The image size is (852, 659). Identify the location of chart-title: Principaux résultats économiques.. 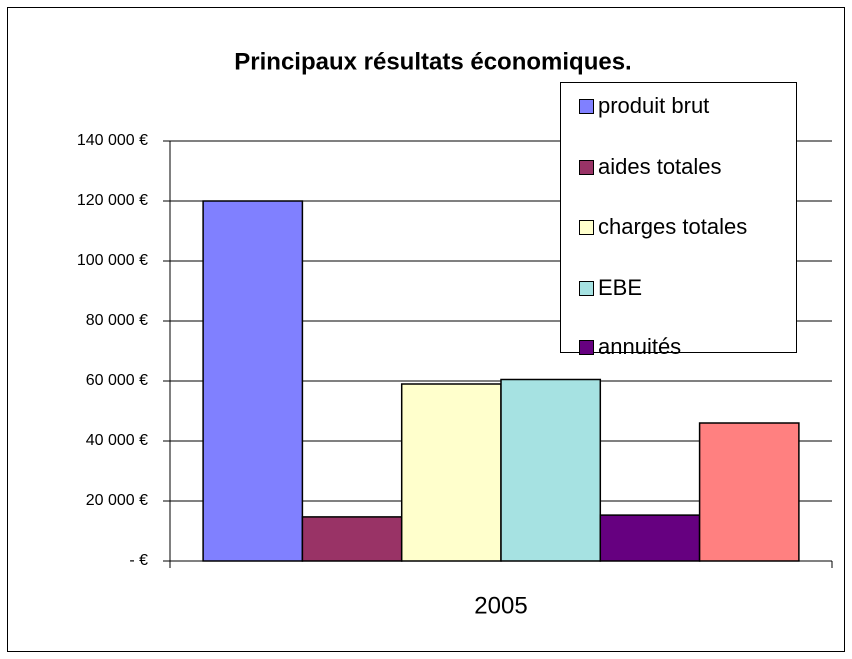
(432, 61).